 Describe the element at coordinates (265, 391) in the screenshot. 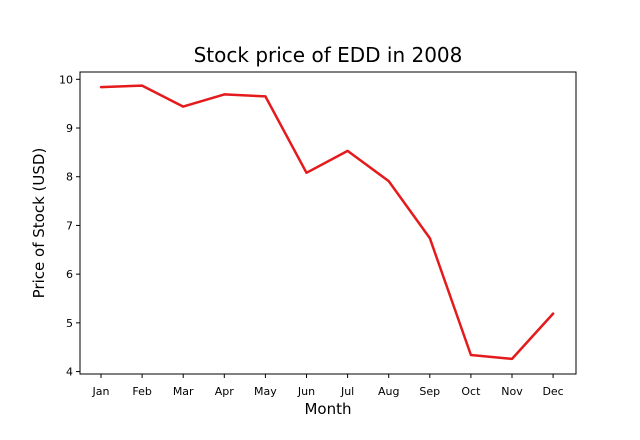

I see `x-tick-label: May` at that location.